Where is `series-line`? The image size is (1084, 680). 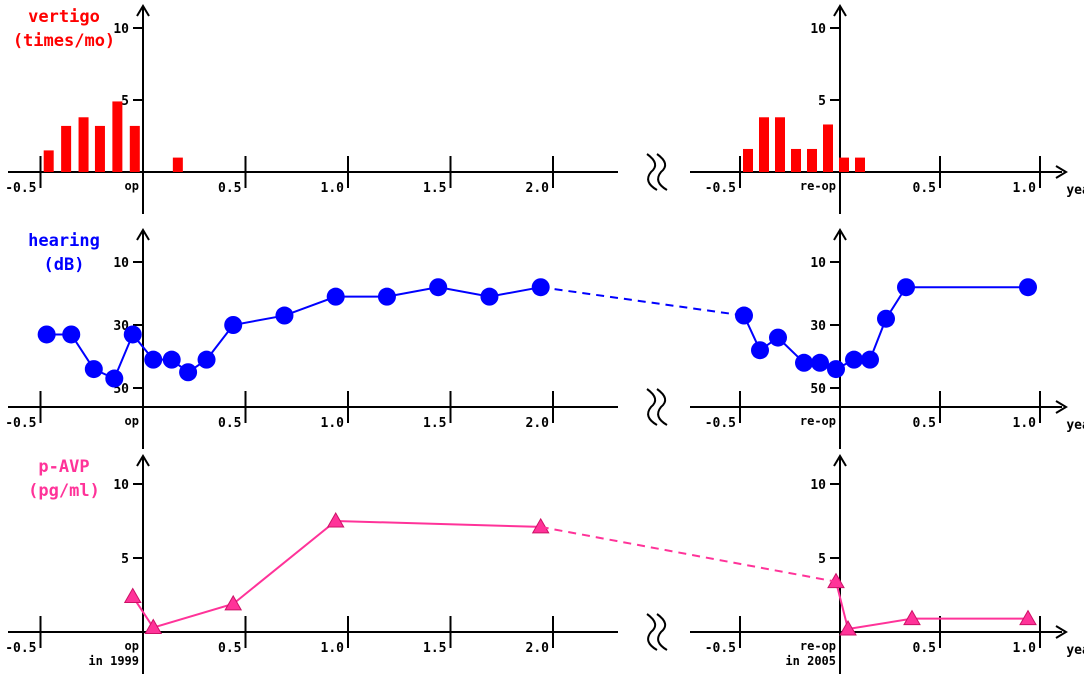 series-line is located at coordinates (293, 333).